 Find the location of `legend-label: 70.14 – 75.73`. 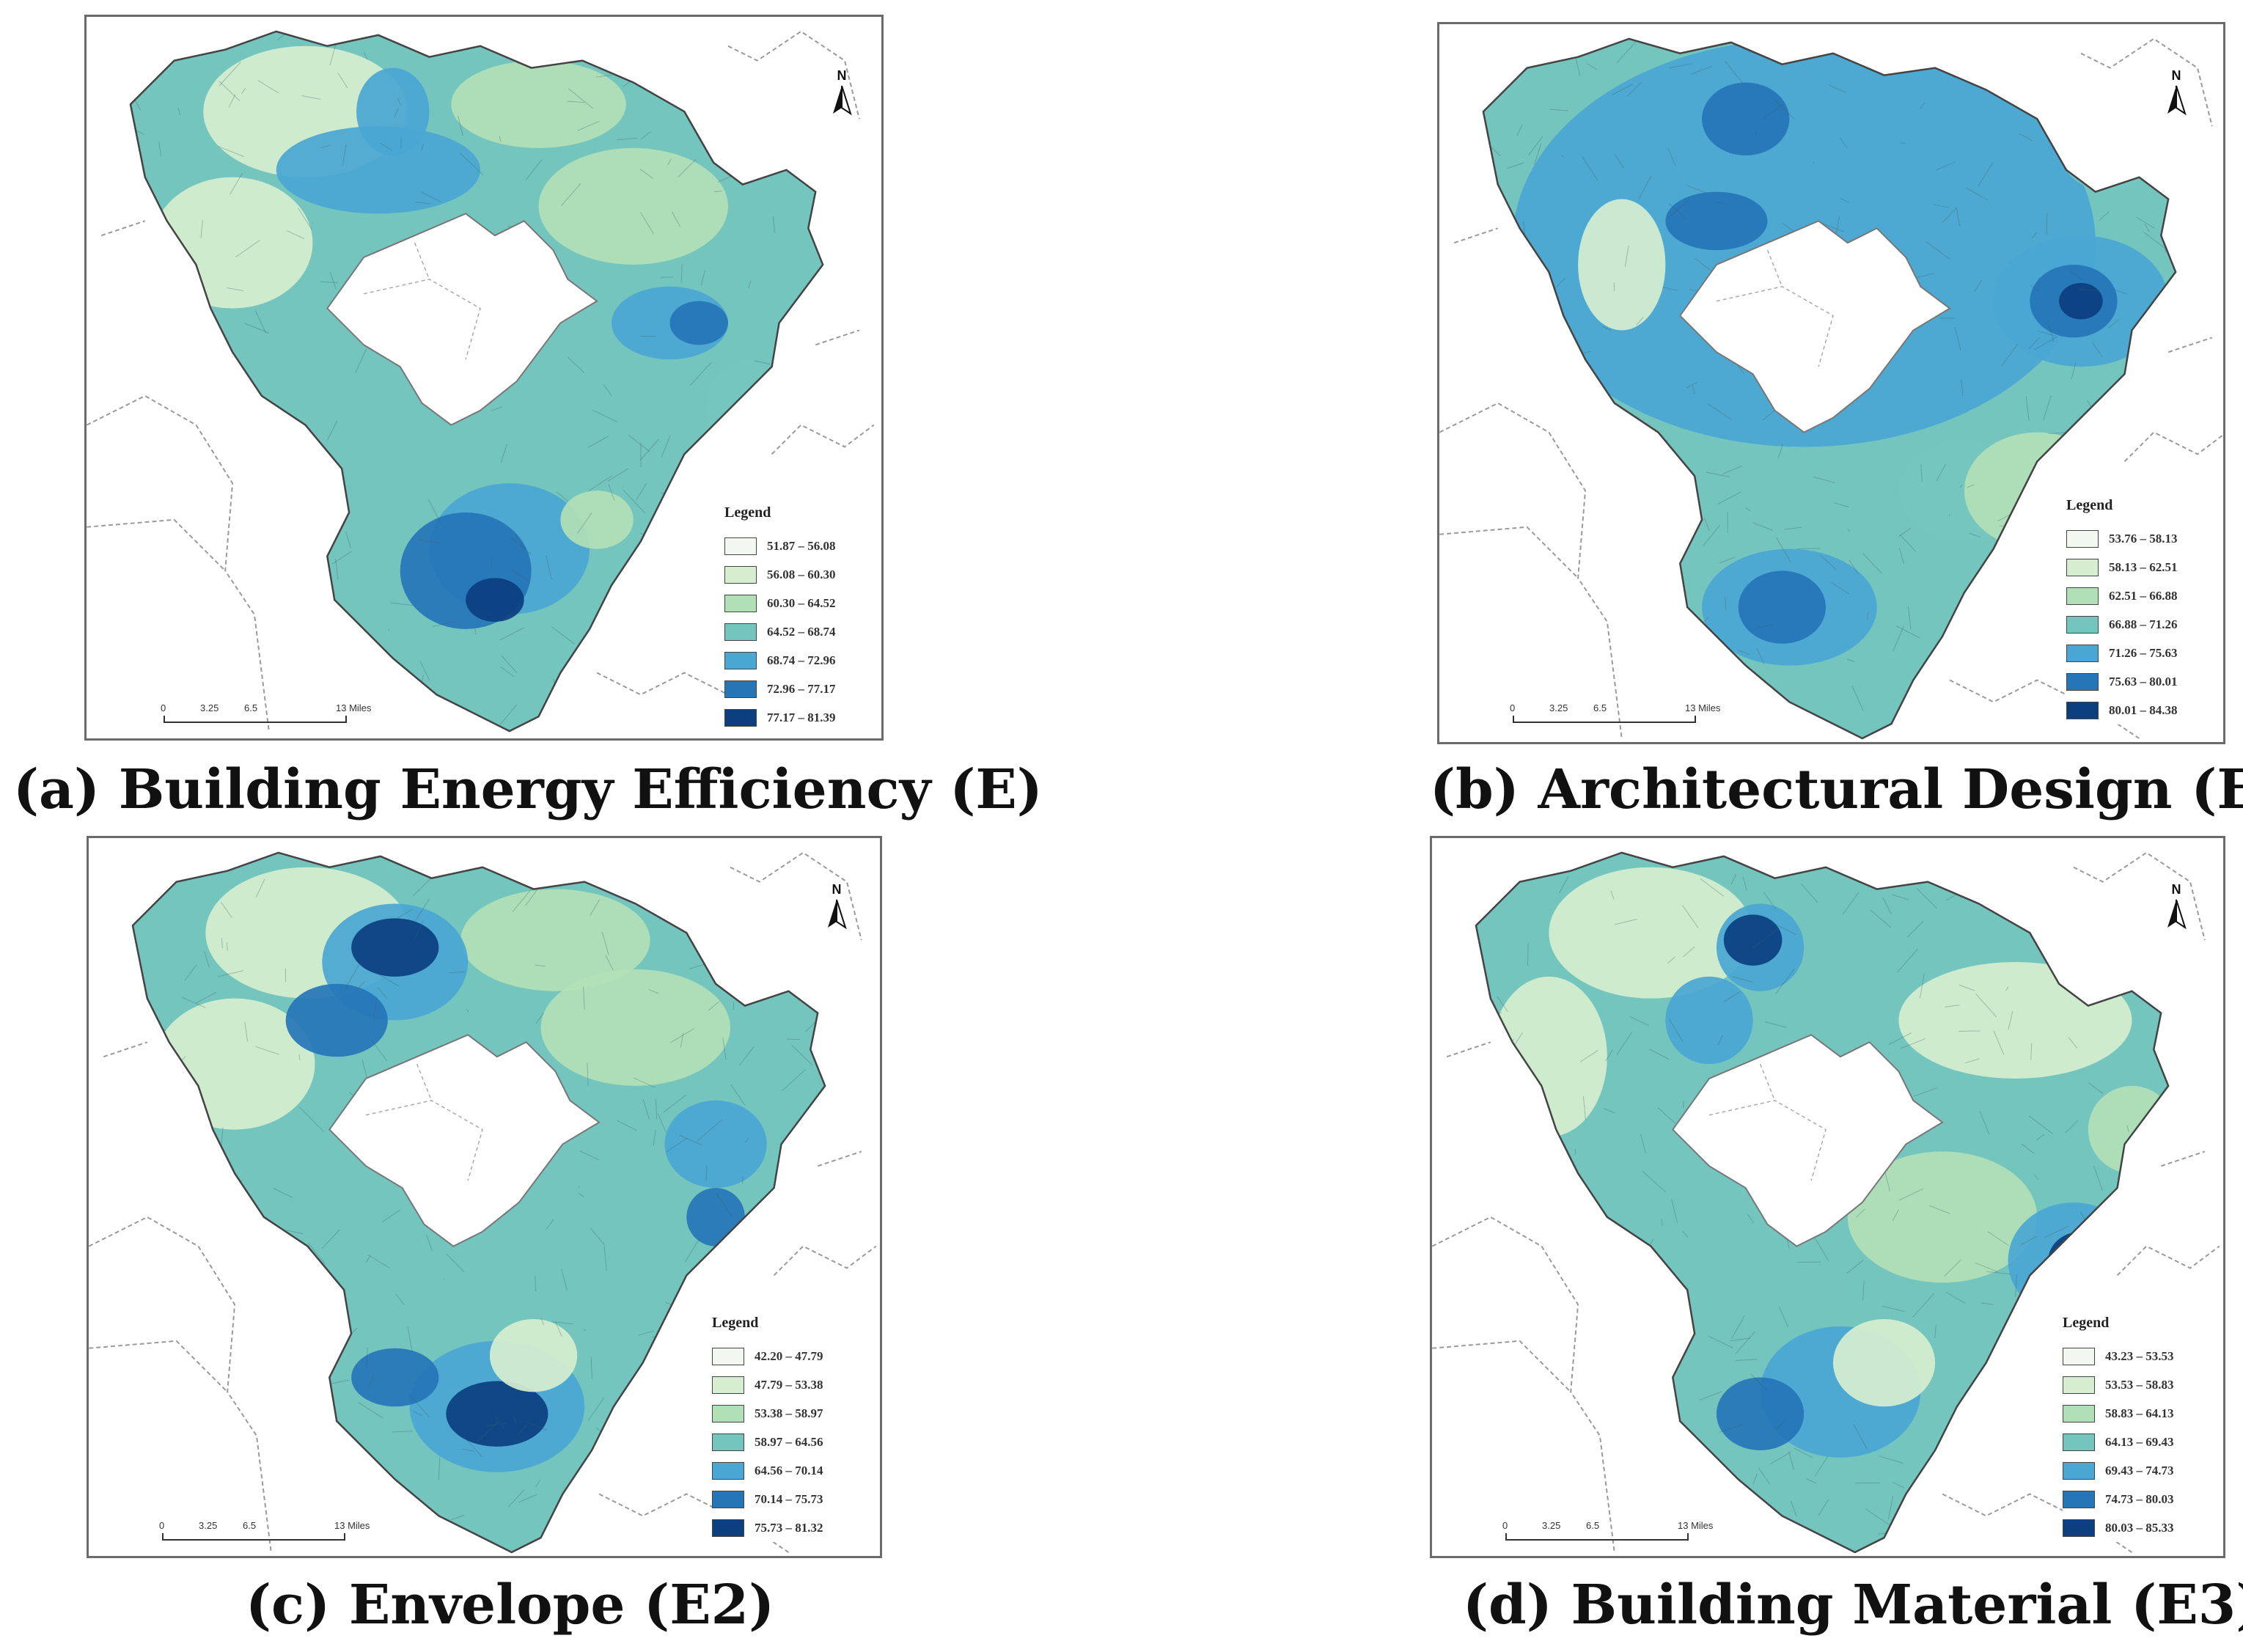

legend-label: 70.14 – 75.73 is located at coordinates (789, 1499).